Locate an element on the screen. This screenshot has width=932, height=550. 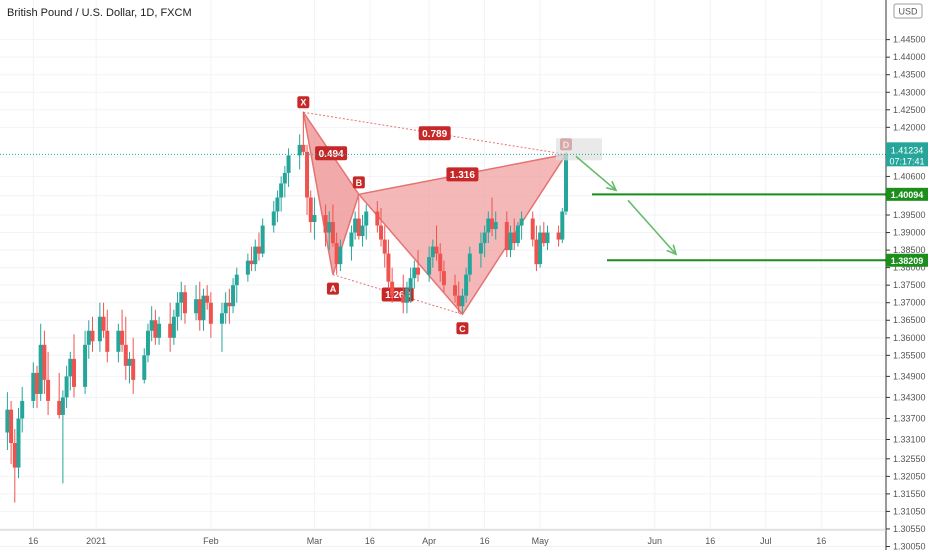
point-label: A is located at coordinates (333, 289).